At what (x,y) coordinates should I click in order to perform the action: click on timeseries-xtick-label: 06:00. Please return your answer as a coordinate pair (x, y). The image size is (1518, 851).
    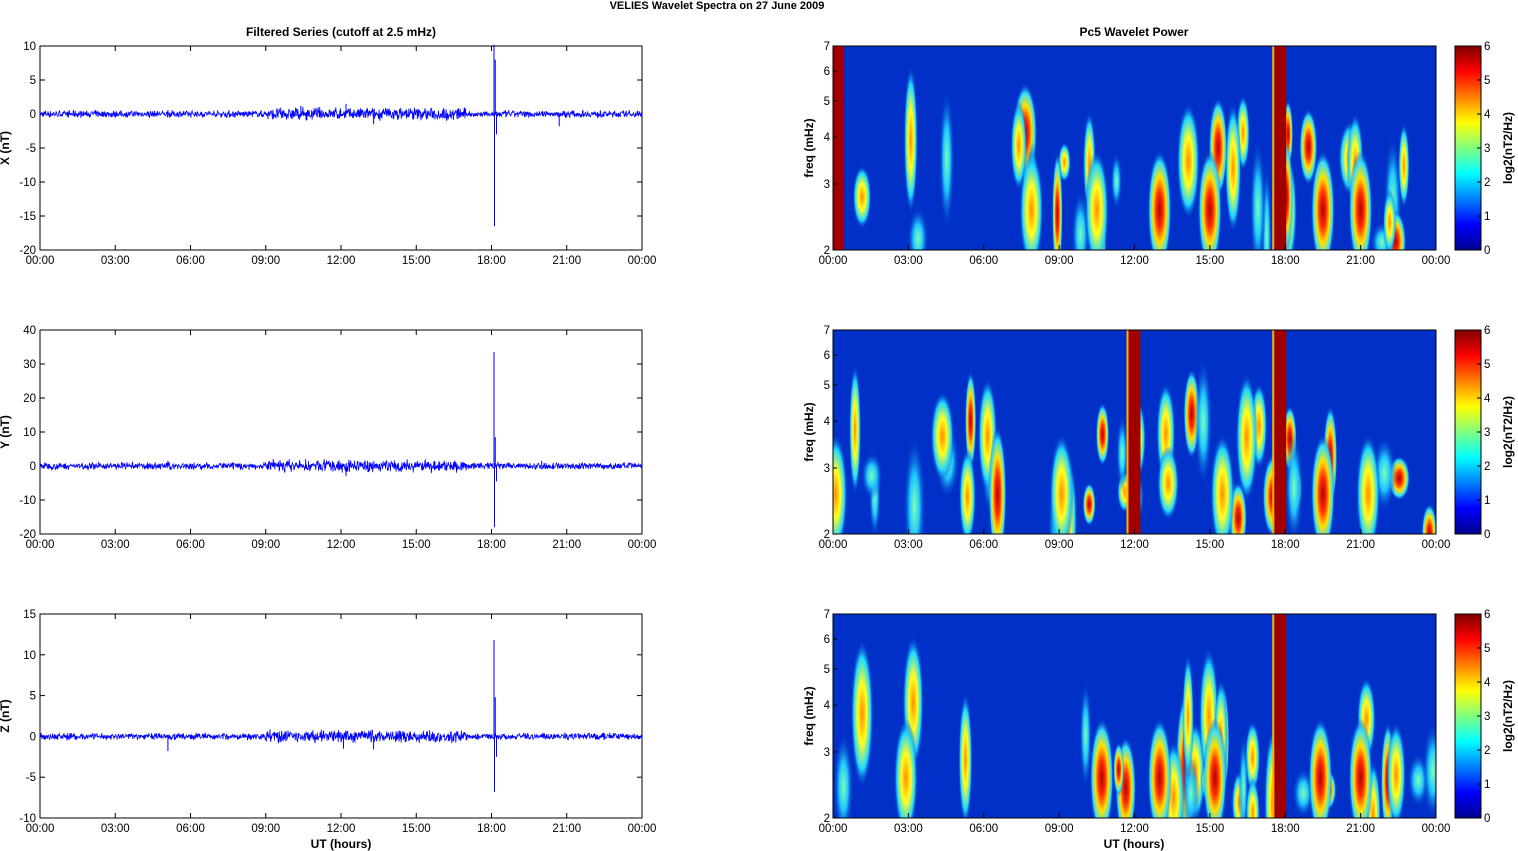
    Looking at the image, I should click on (190, 545).